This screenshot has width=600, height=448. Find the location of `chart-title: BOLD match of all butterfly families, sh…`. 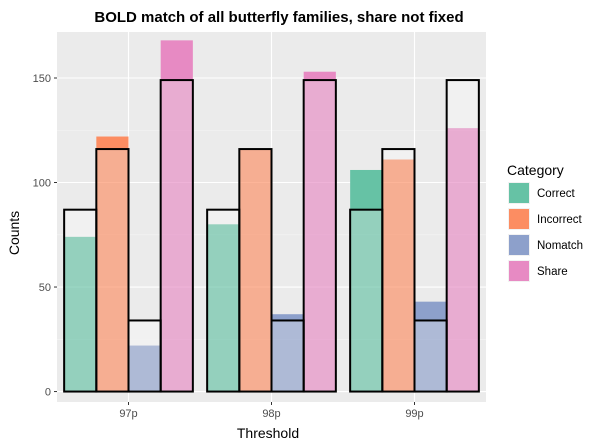

chart-title: BOLD match of all butterfly families, sh… is located at coordinates (278, 17).